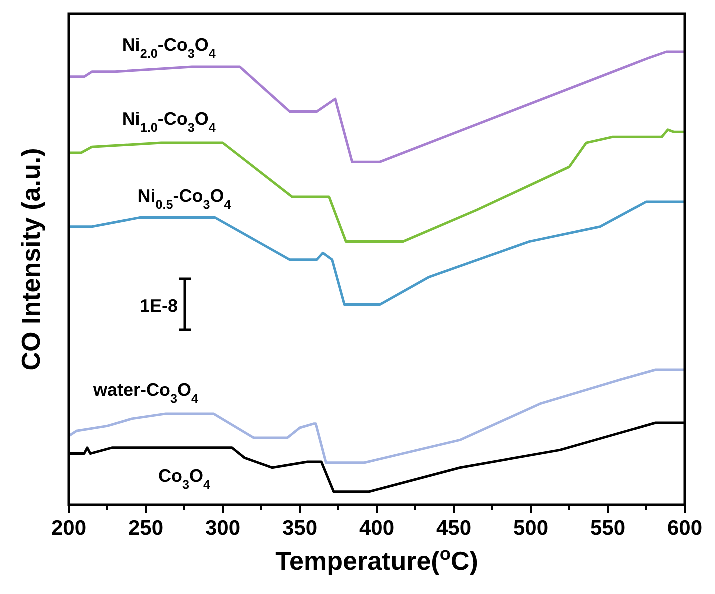  I want to click on x-tick-label: 500, so click(531, 528).